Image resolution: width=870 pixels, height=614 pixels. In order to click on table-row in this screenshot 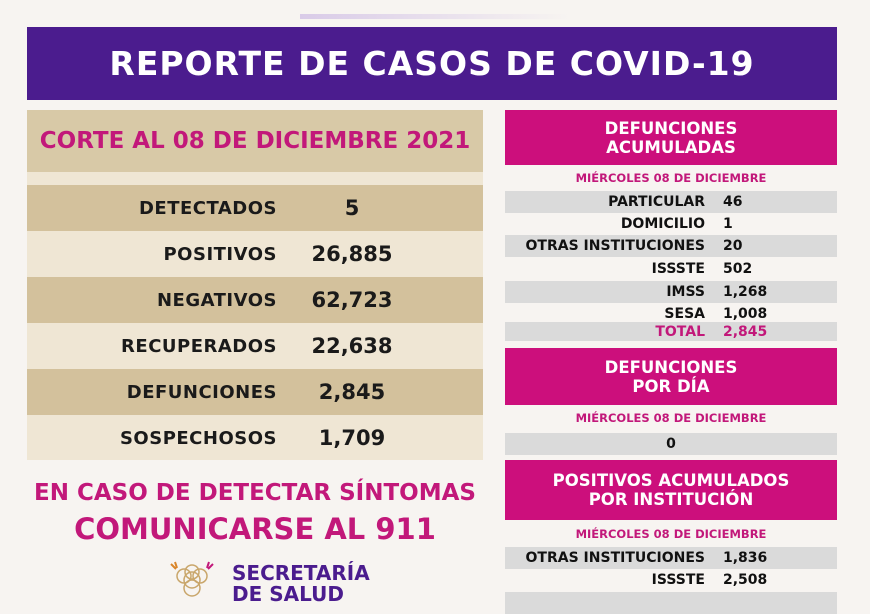, I will do `click(671, 603)`.